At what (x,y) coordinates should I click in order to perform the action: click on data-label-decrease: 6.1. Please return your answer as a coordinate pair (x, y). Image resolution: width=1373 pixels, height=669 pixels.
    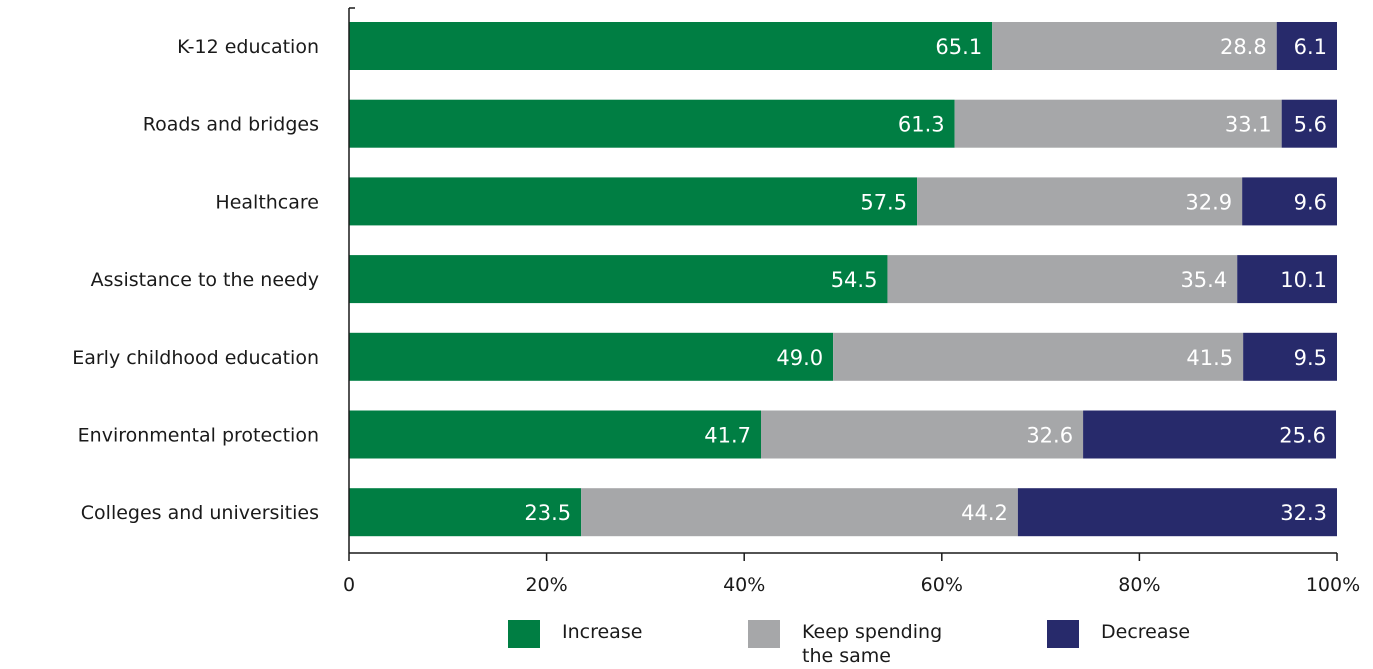
    Looking at the image, I should click on (1310, 47).